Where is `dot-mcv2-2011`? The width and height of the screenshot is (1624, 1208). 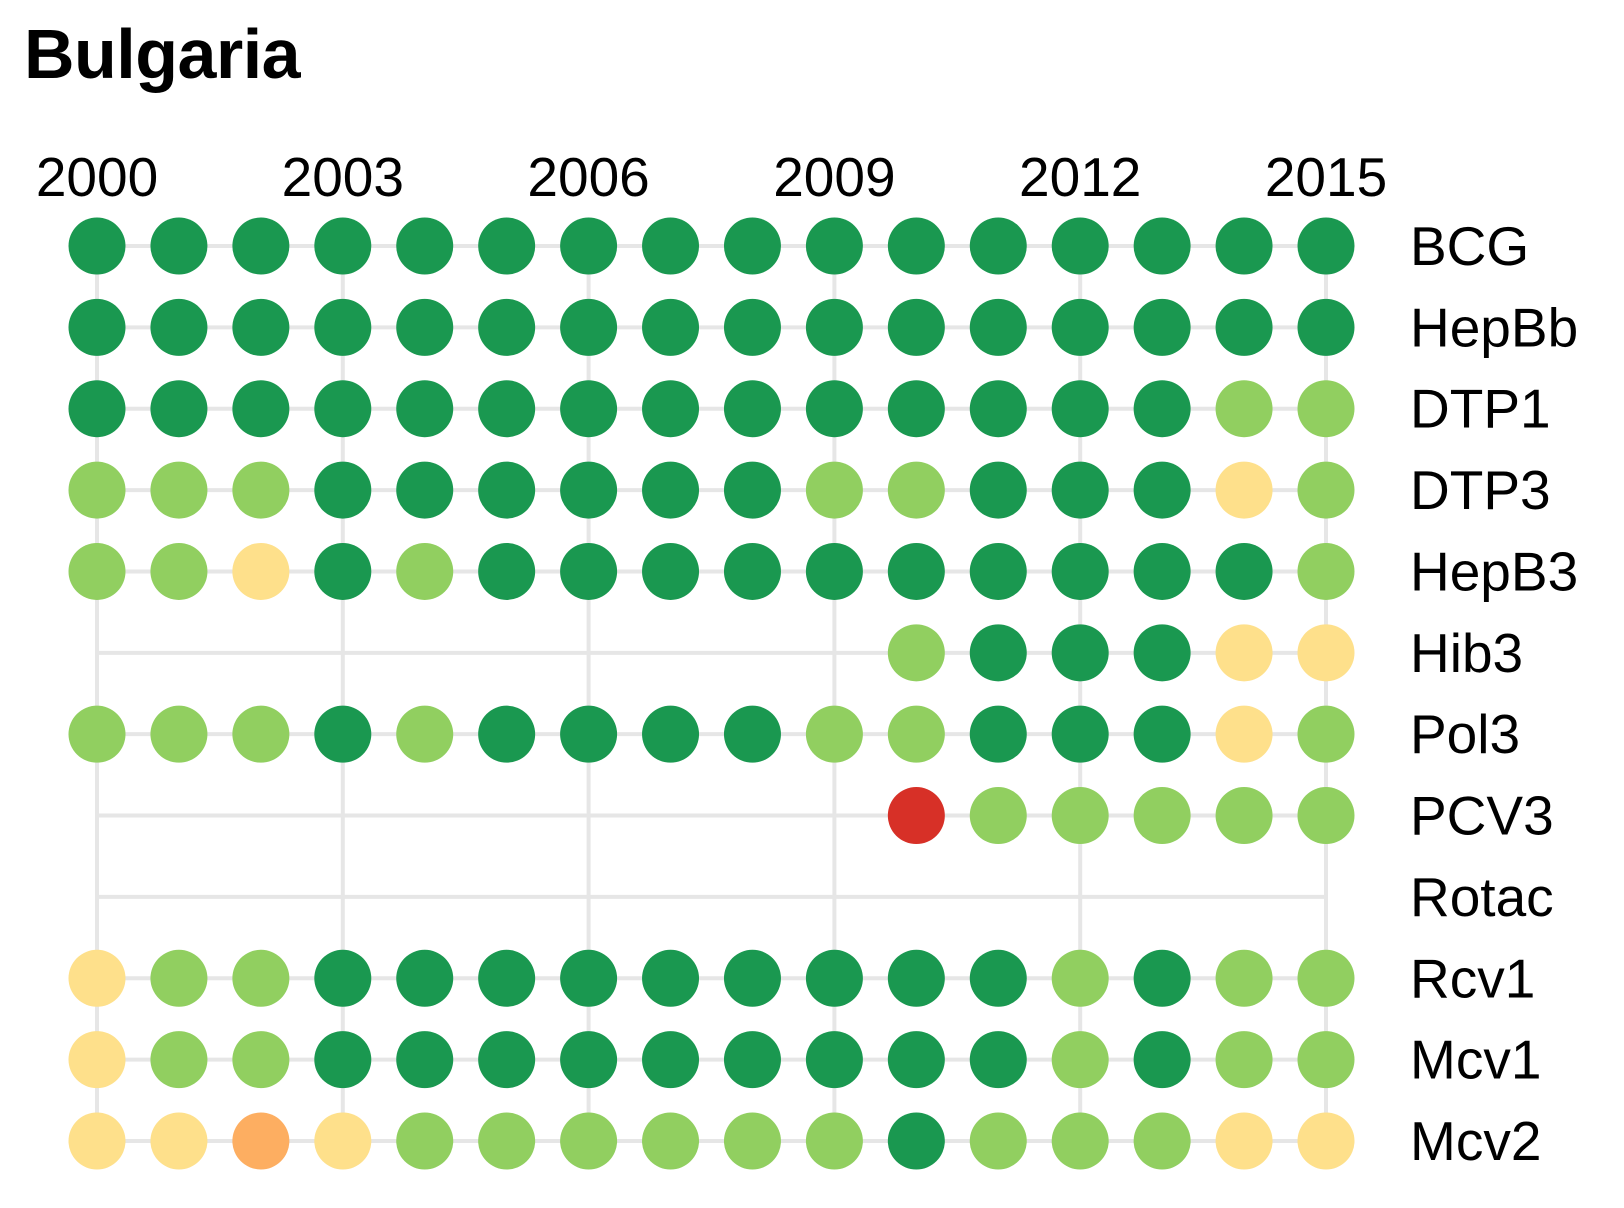 dot-mcv2-2011 is located at coordinates (998, 1141).